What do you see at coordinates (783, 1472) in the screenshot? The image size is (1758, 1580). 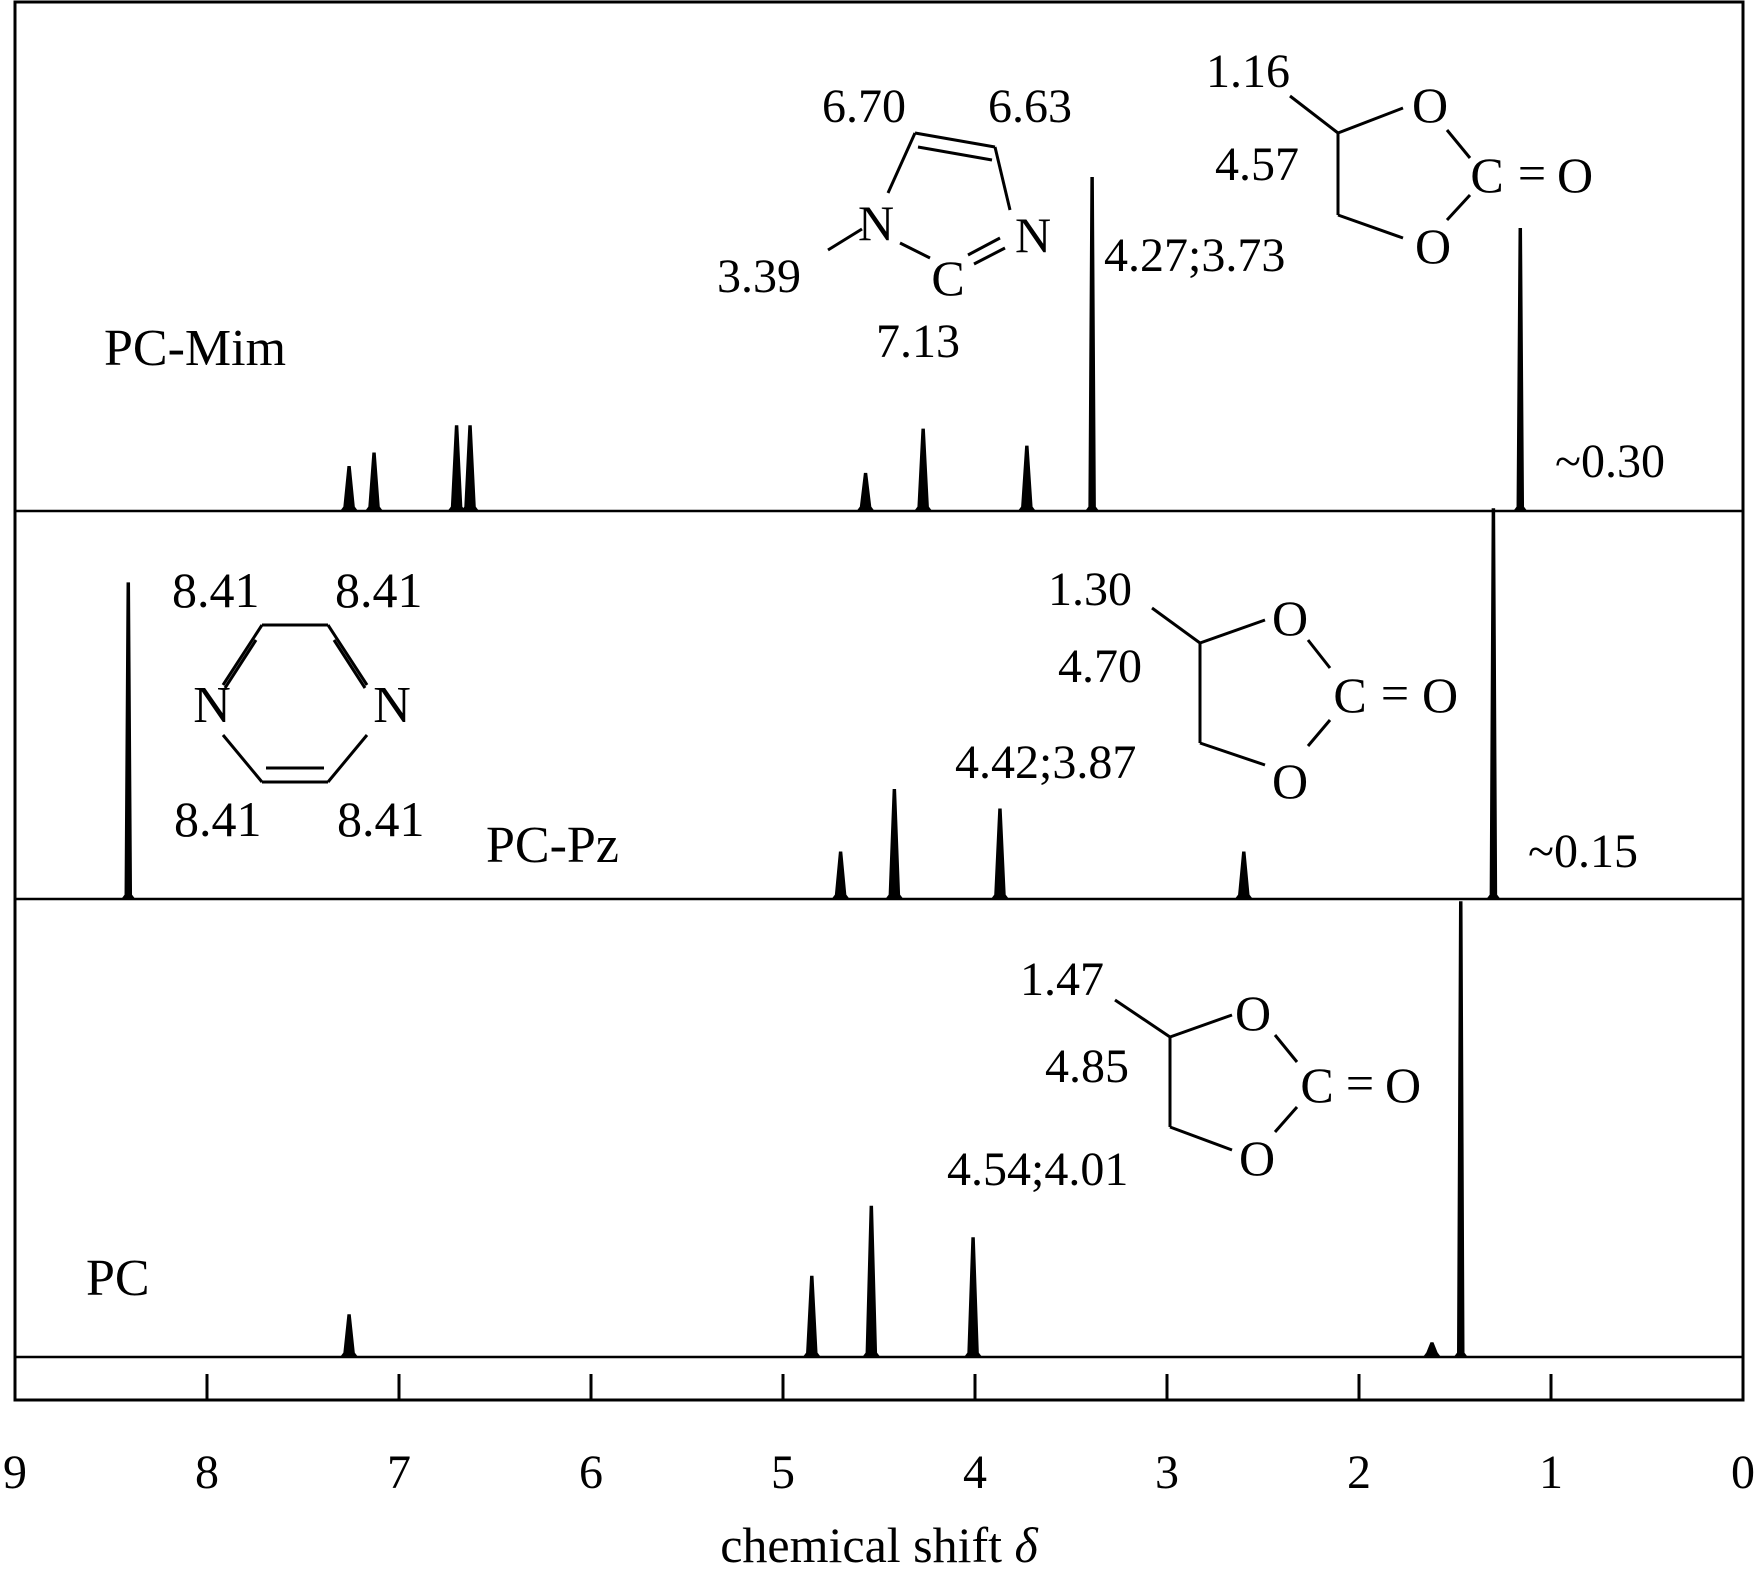 I see `x-tick-label-5: 5` at bounding box center [783, 1472].